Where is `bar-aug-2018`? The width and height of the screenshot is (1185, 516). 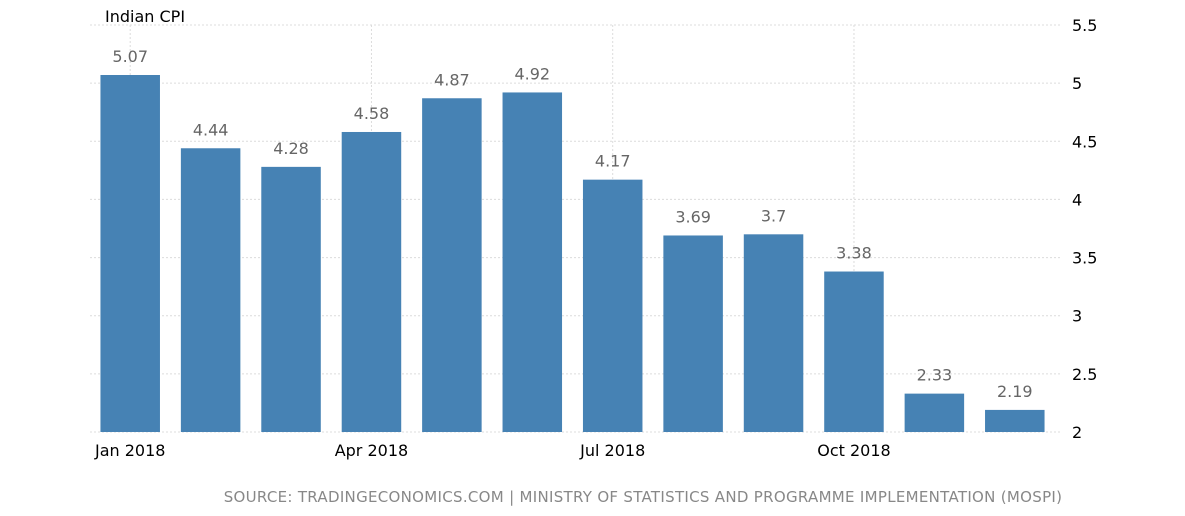
bar-aug-2018 is located at coordinates (693, 333).